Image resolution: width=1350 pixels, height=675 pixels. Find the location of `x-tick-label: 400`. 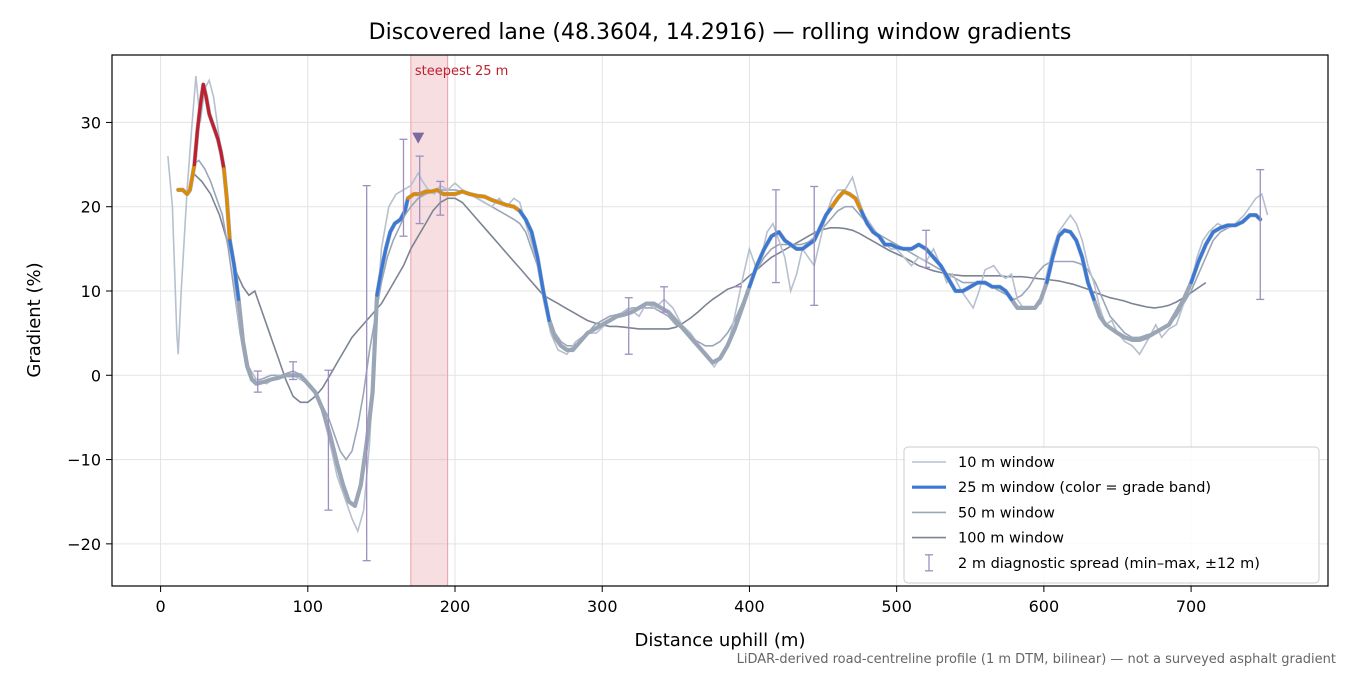

x-tick-label: 400 is located at coordinates (749, 606).